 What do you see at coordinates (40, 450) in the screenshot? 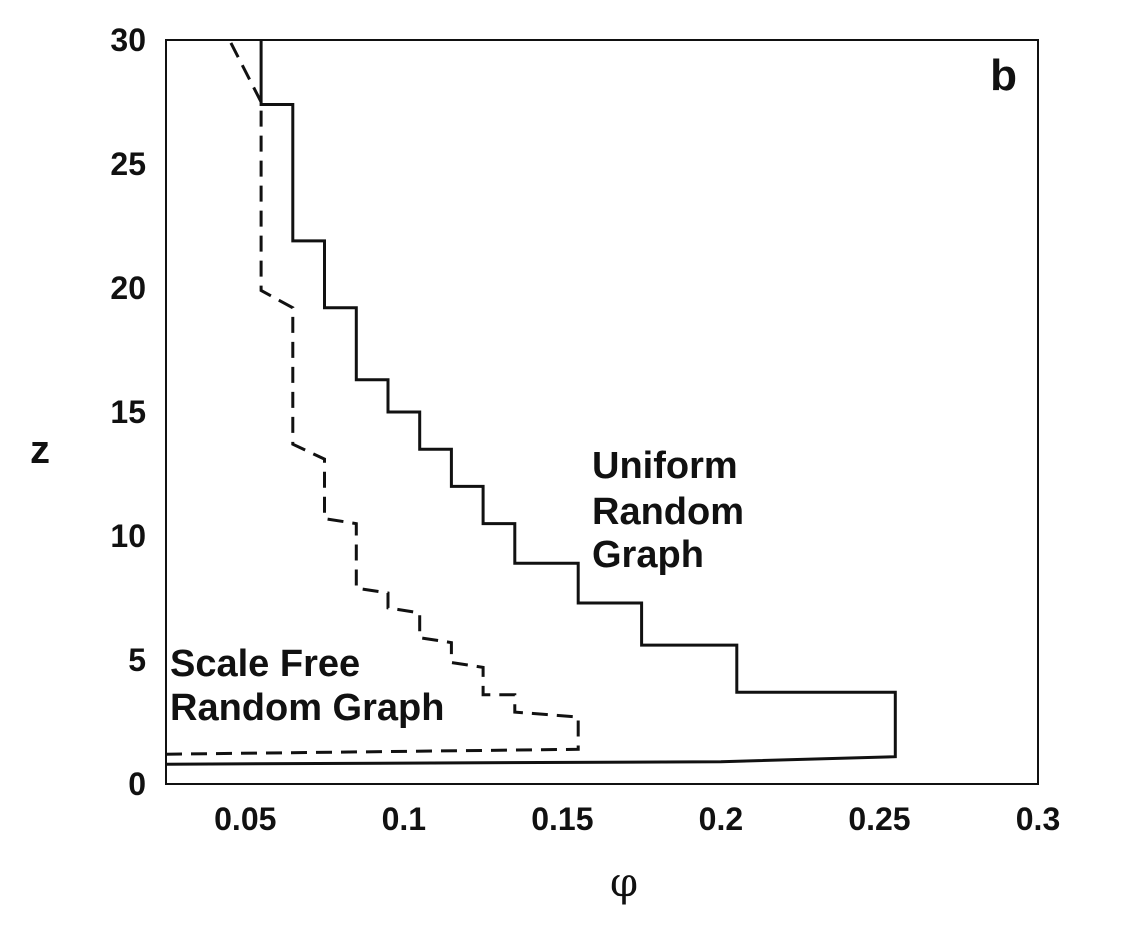
I see `y-axis-title: z` at bounding box center [40, 450].